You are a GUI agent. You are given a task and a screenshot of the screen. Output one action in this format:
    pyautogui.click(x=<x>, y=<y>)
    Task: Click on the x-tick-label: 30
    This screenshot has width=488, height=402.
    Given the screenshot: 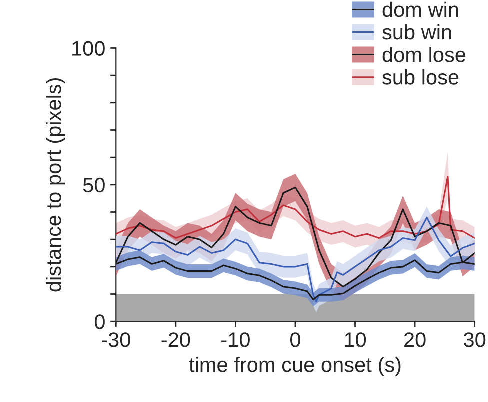 What is the action you would take?
    pyautogui.click(x=475, y=340)
    